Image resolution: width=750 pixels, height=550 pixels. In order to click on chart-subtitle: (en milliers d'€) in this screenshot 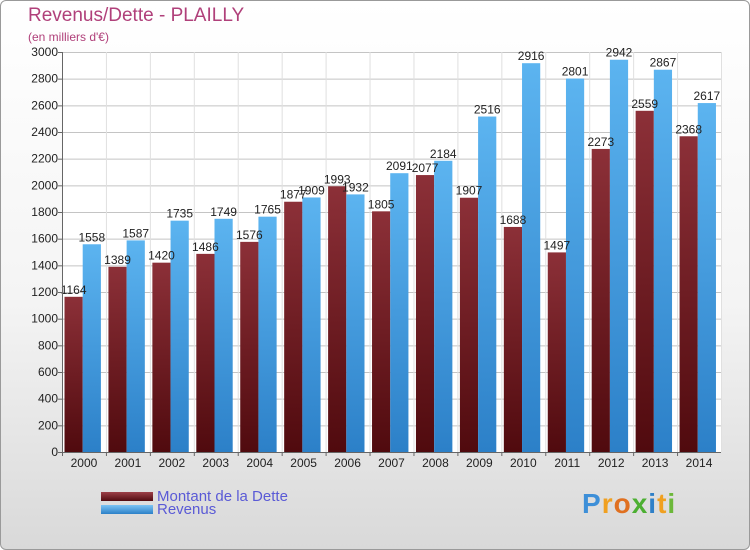, I will do `click(68, 37)`.